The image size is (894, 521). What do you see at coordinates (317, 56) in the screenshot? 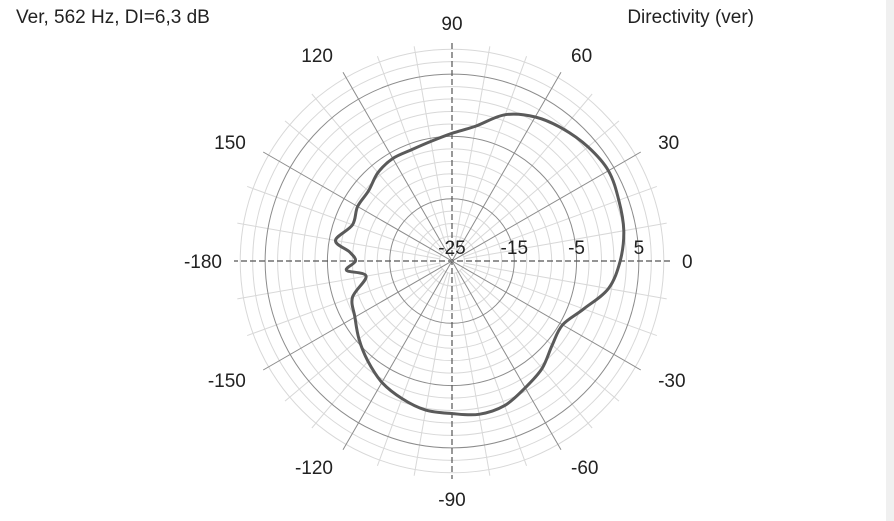
I see `angle-tick-label: 120` at bounding box center [317, 56].